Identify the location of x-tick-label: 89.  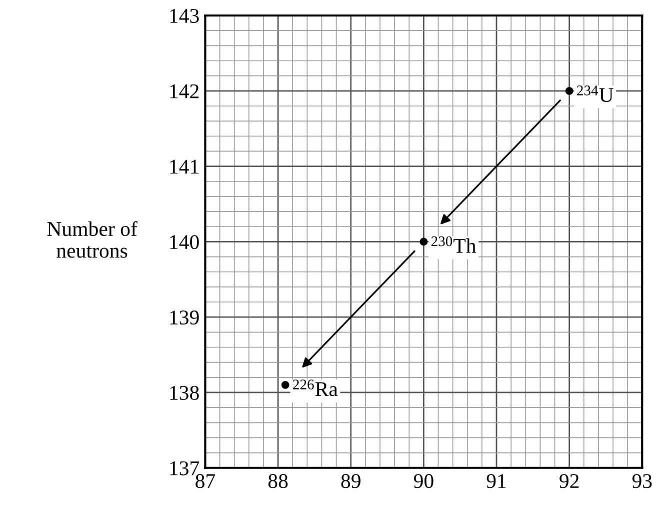
(350, 481).